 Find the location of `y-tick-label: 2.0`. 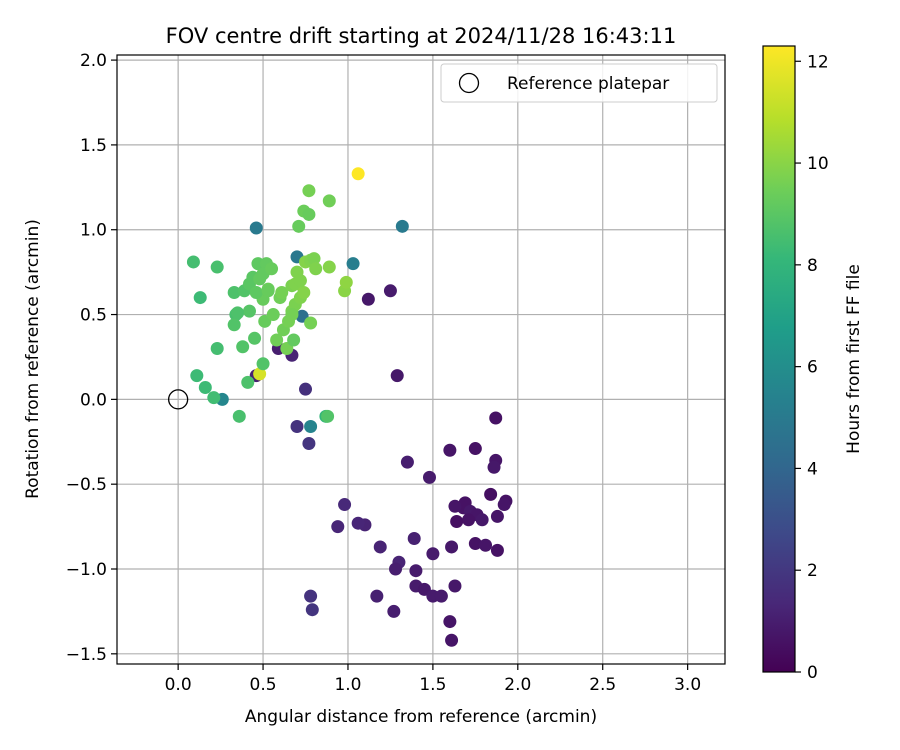

y-tick-label: 2.0 is located at coordinates (93, 61).